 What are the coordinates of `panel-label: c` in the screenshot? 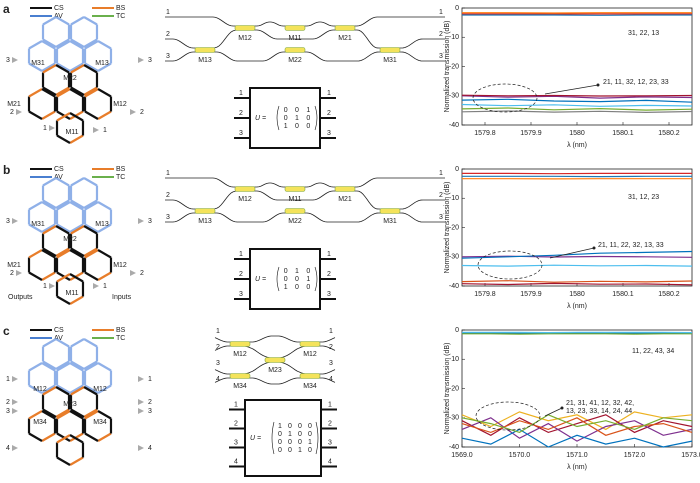 It's located at (6, 331).